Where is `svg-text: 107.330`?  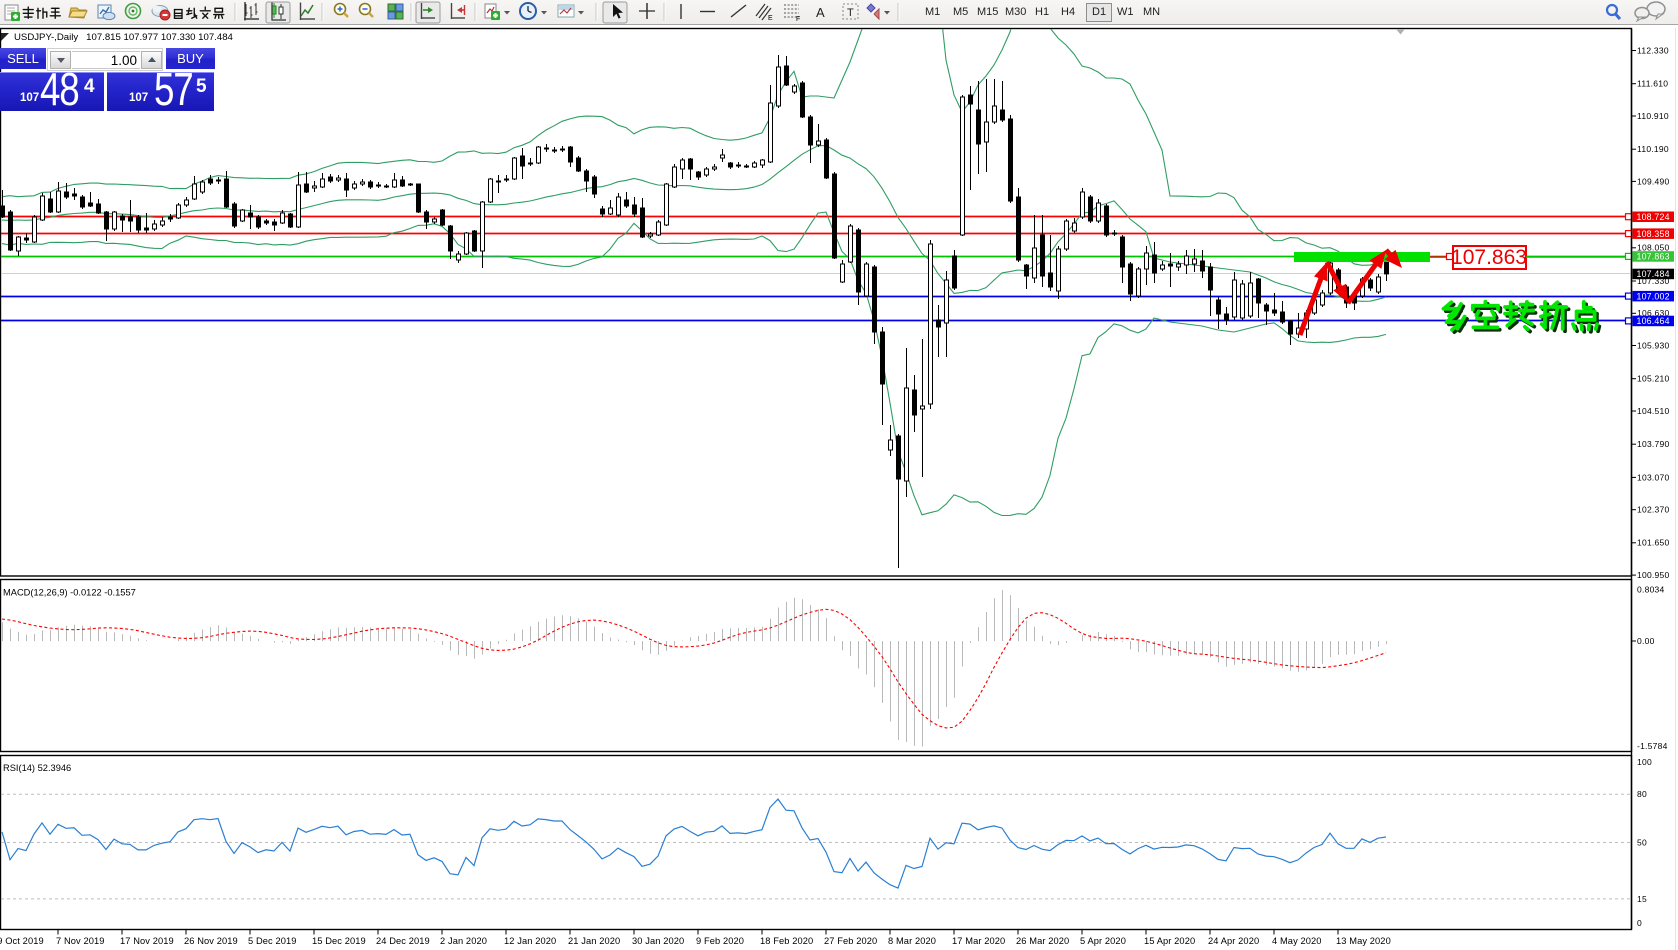
svg-text: 107.330 is located at coordinates (1653, 281).